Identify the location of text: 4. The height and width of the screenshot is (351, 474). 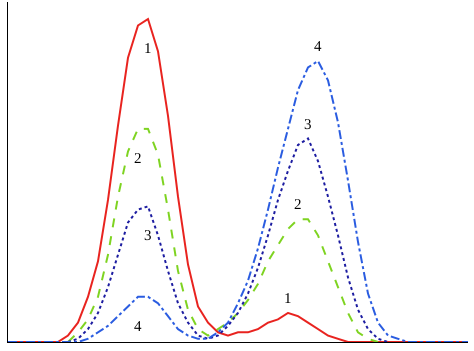
(138, 327).